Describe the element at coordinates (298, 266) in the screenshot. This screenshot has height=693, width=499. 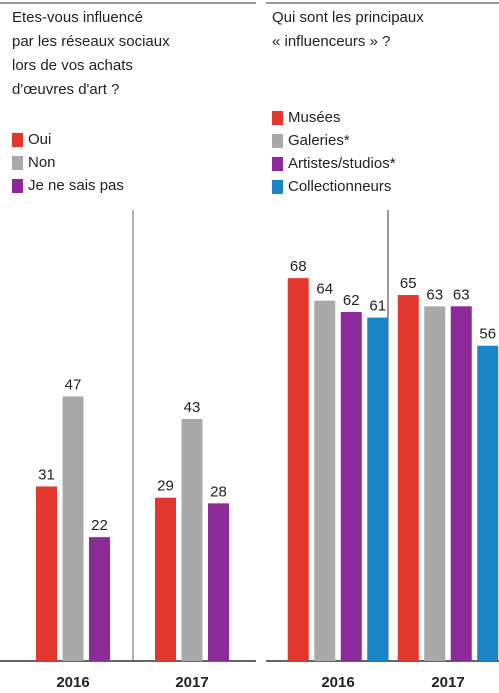
I see `value-label: 68` at that location.